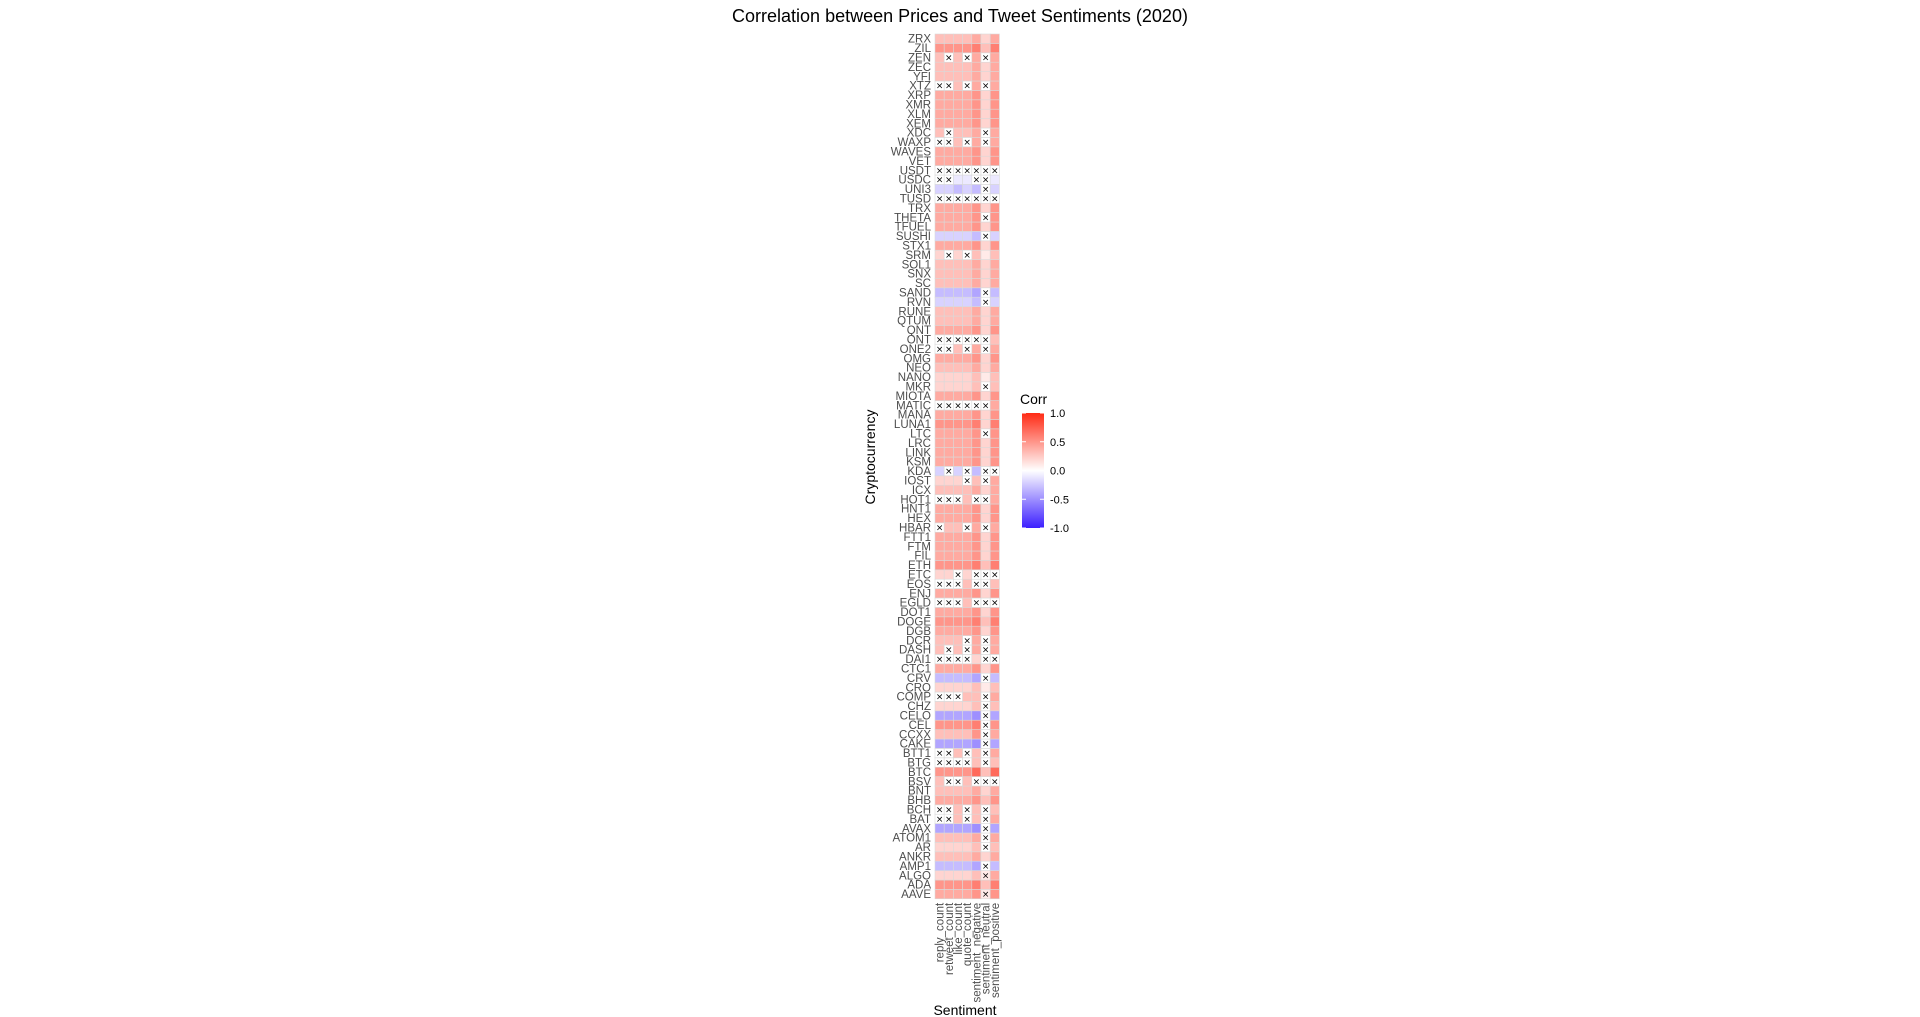 The height and width of the screenshot is (1017, 1920). What do you see at coordinates (918, 453) in the screenshot?
I see `y-tick-label: LINK` at bounding box center [918, 453].